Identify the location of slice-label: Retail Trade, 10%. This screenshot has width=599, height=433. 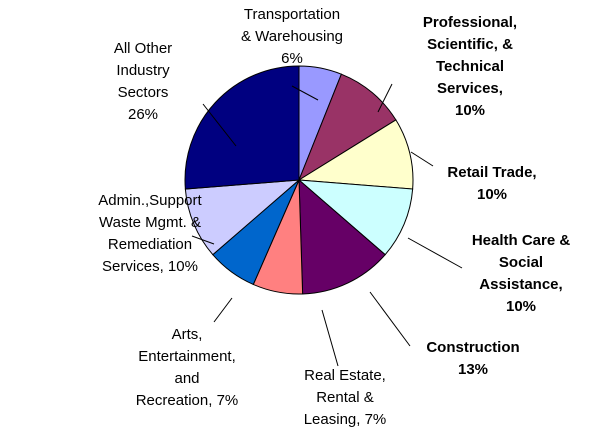
(492, 184).